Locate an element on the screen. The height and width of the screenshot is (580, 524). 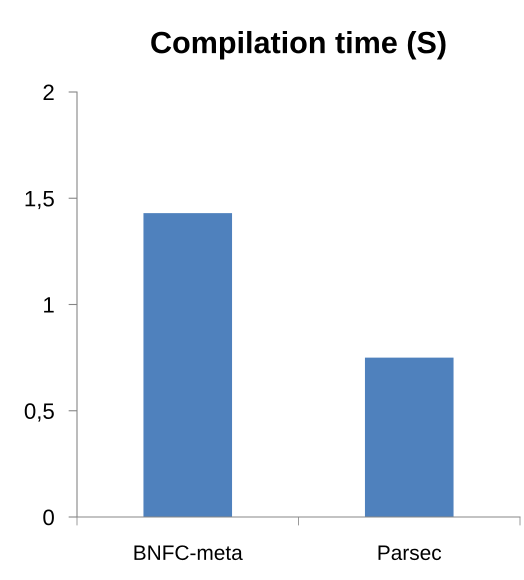
y-tick-label: 1 is located at coordinates (49, 305).